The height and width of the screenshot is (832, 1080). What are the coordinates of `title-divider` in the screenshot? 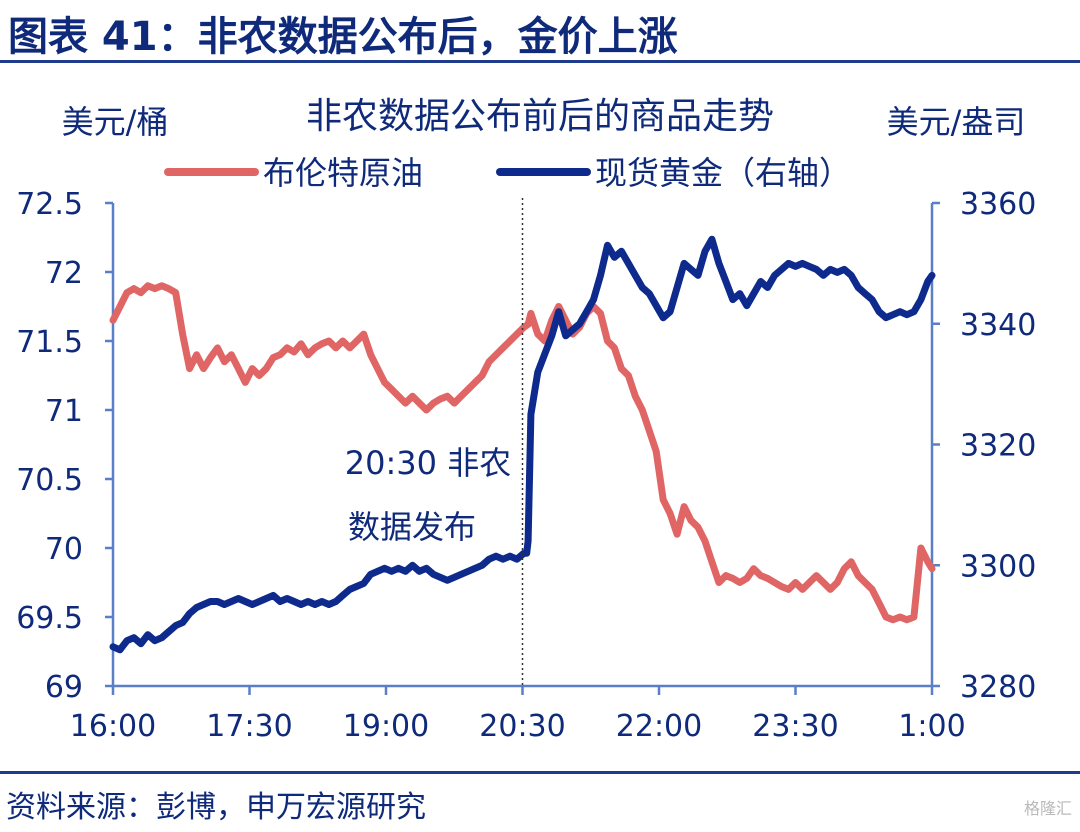 It's located at (540, 61).